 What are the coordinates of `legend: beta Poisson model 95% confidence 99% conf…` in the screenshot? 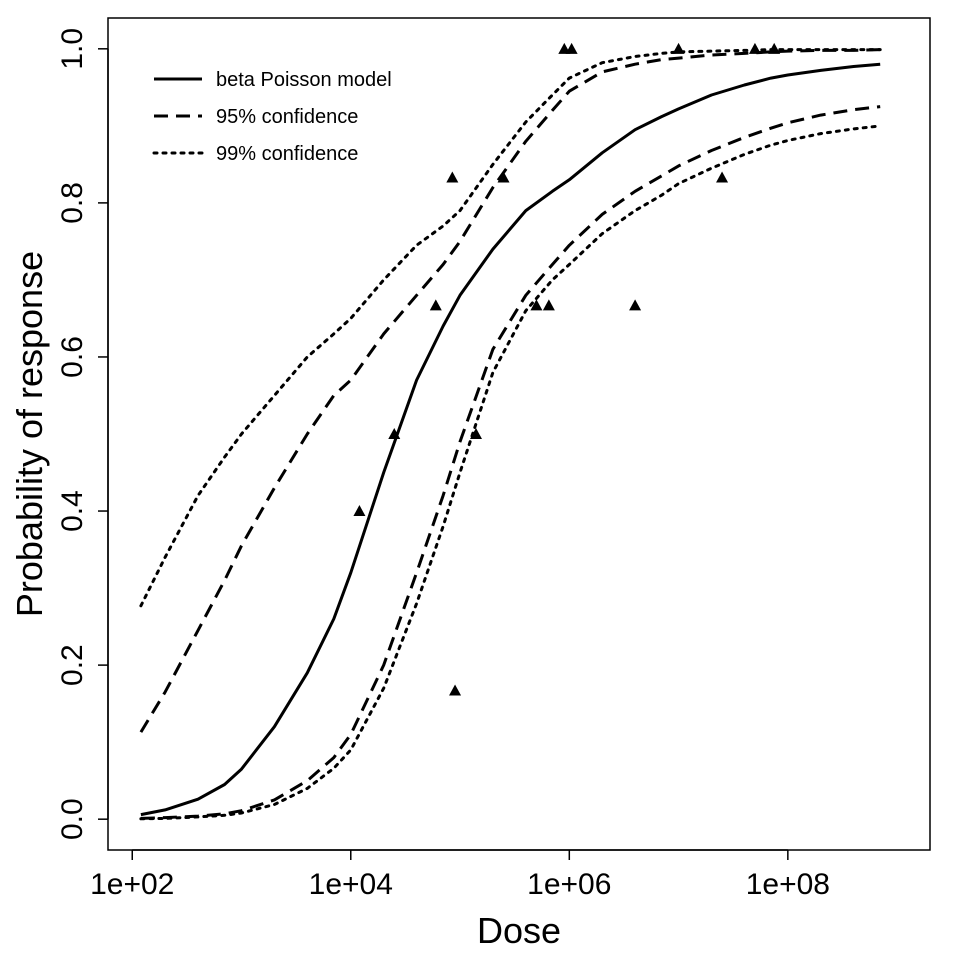 It's located at (272, 117).